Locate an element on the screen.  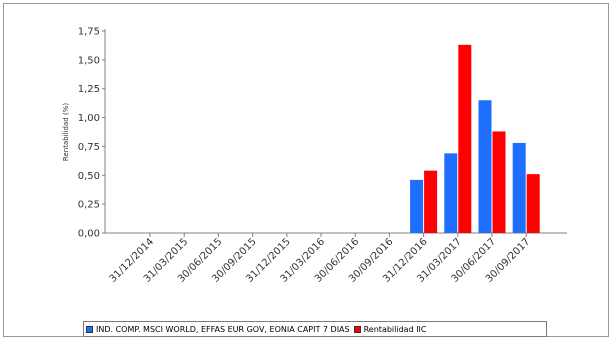
legend-label-series-2: Rentabilidad IIC is located at coordinates (395, 329).